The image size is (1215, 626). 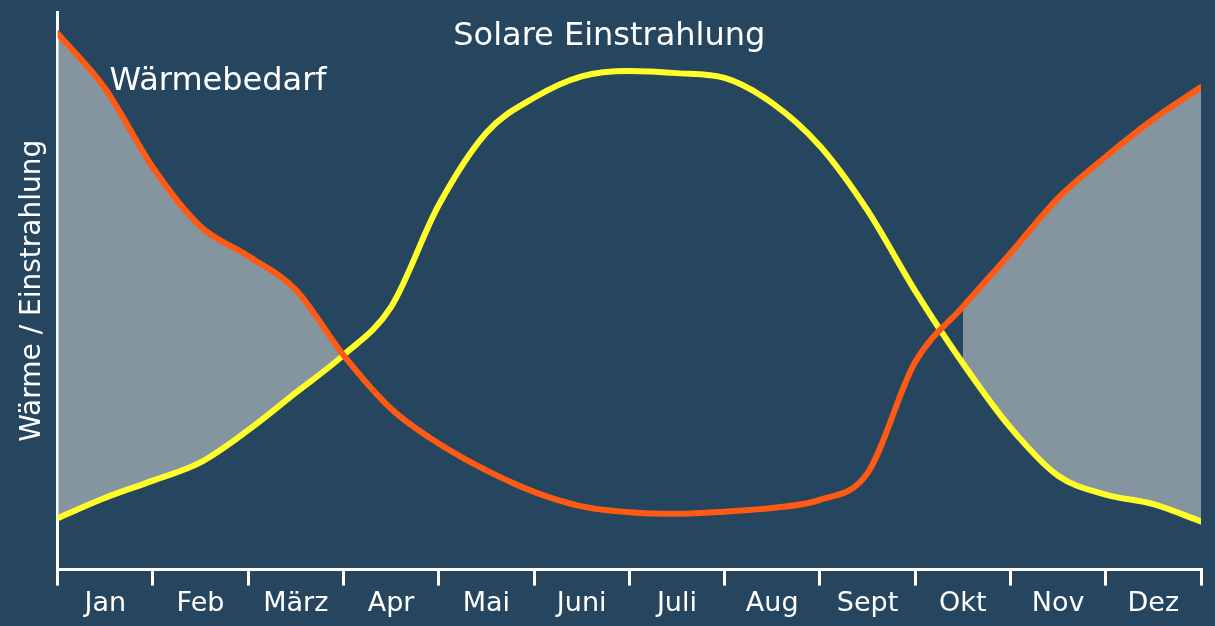 What do you see at coordinates (609, 34) in the screenshot?
I see `series-label: Solare Einstrahlung` at bounding box center [609, 34].